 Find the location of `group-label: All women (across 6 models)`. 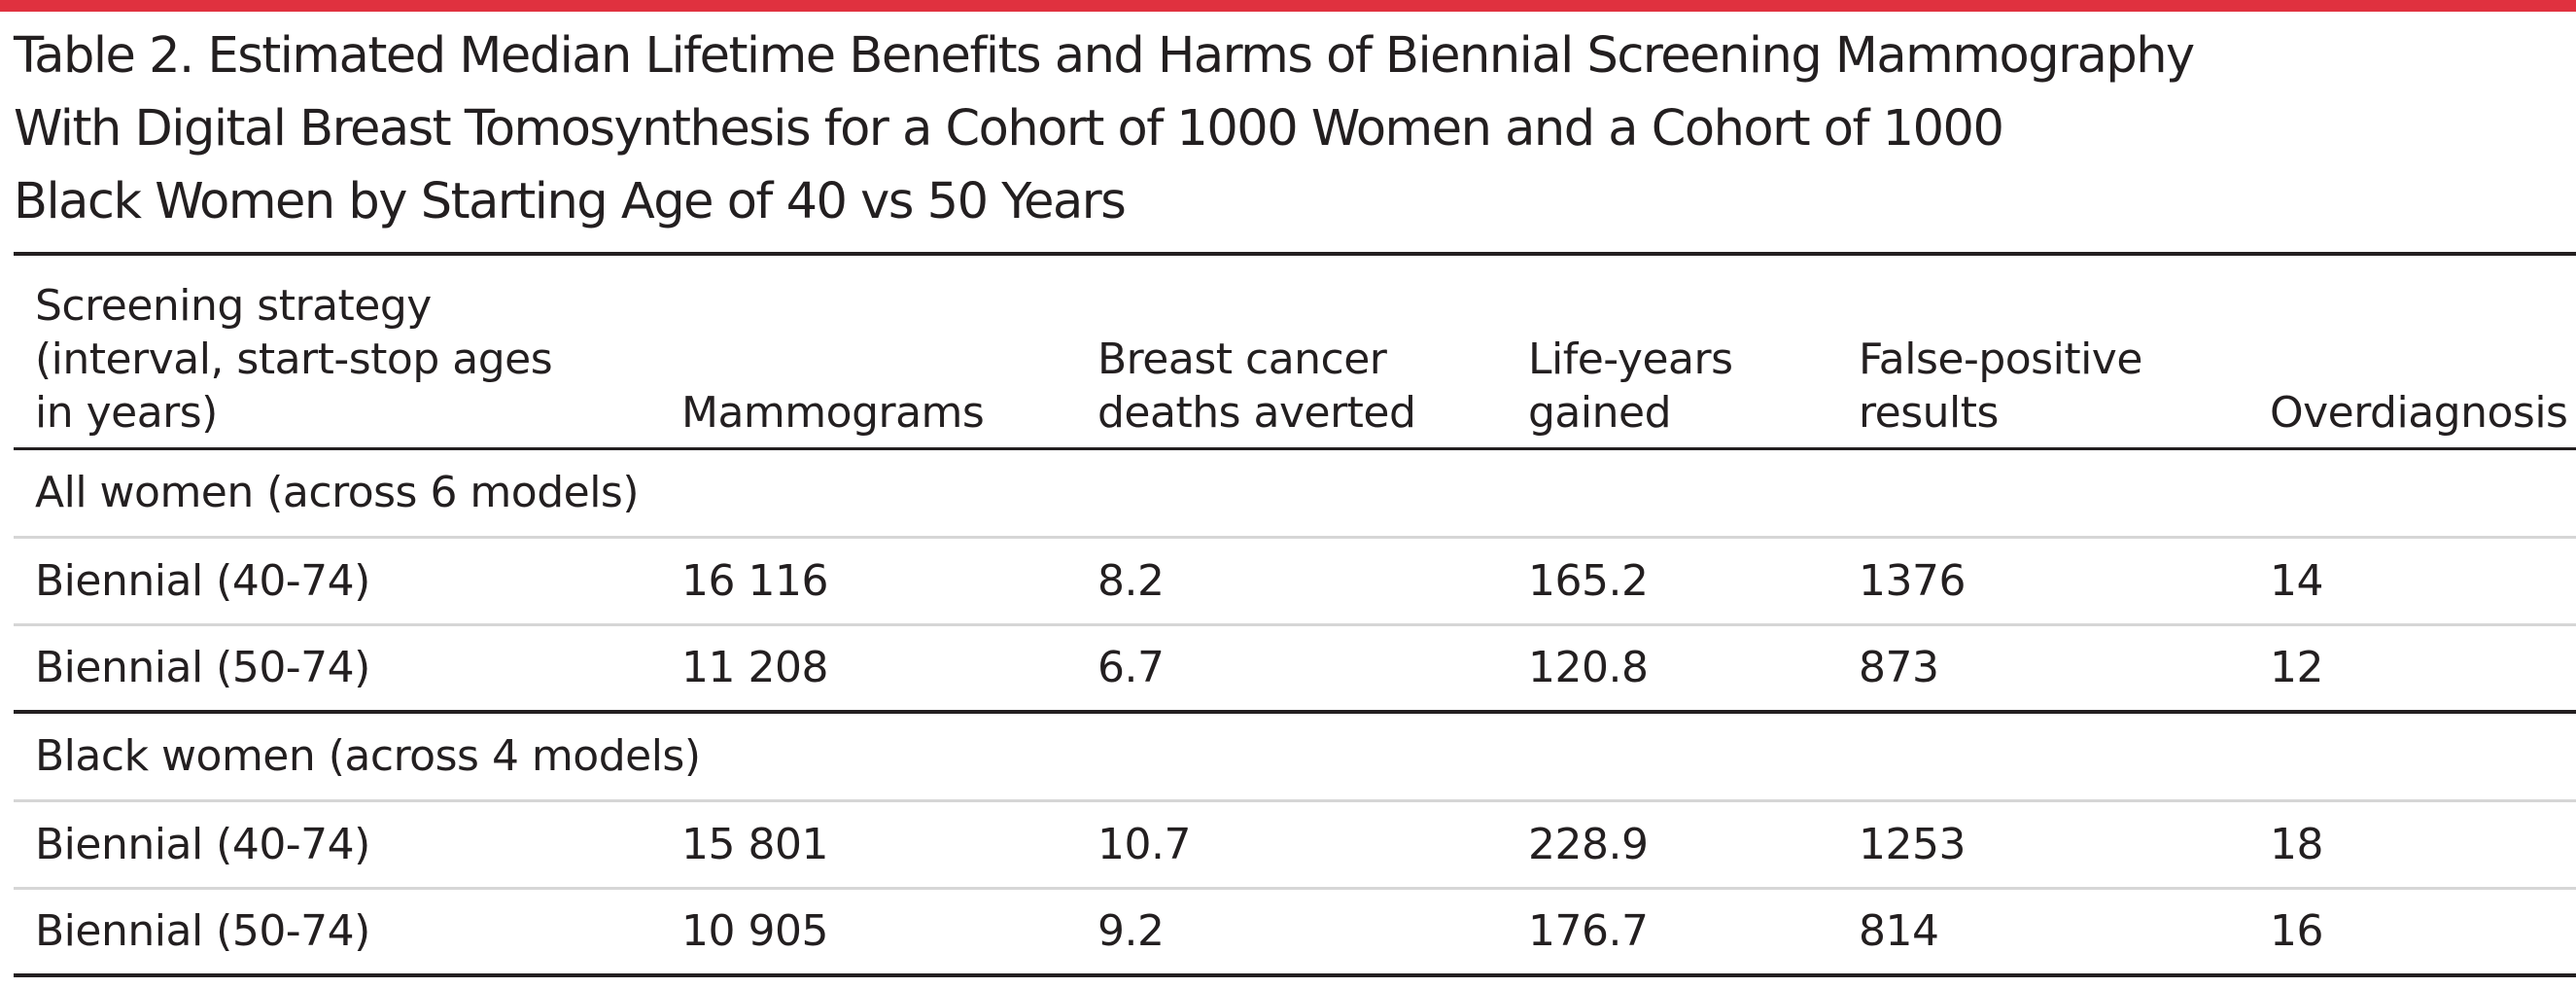

group-label: All women (across 6 models) is located at coordinates (337, 492).